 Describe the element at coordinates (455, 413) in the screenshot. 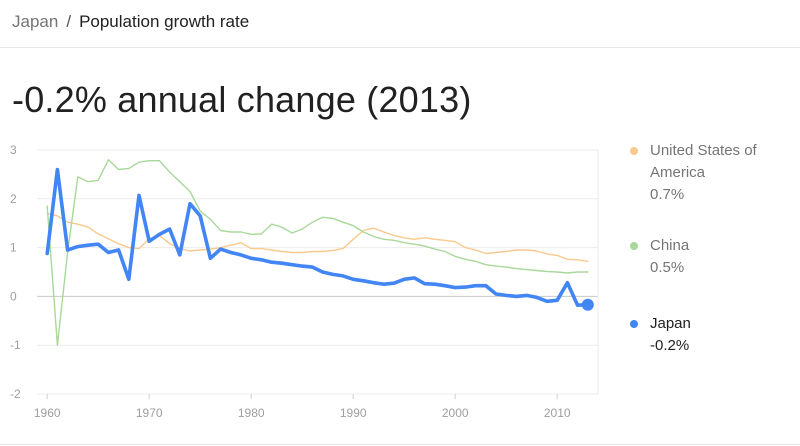

I see `x-tick-label: 2000` at that location.